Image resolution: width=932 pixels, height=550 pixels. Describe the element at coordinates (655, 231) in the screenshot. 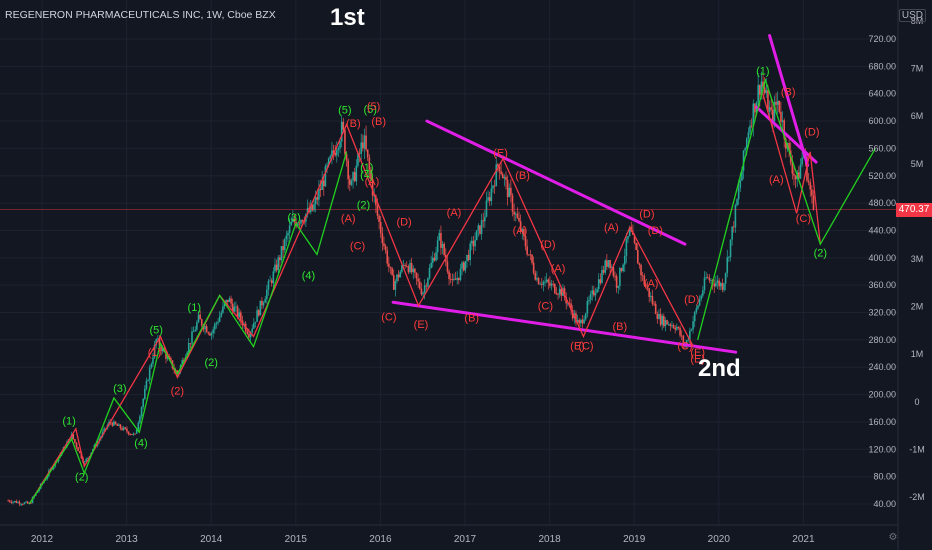

I see `wave-label: (D)` at that location.